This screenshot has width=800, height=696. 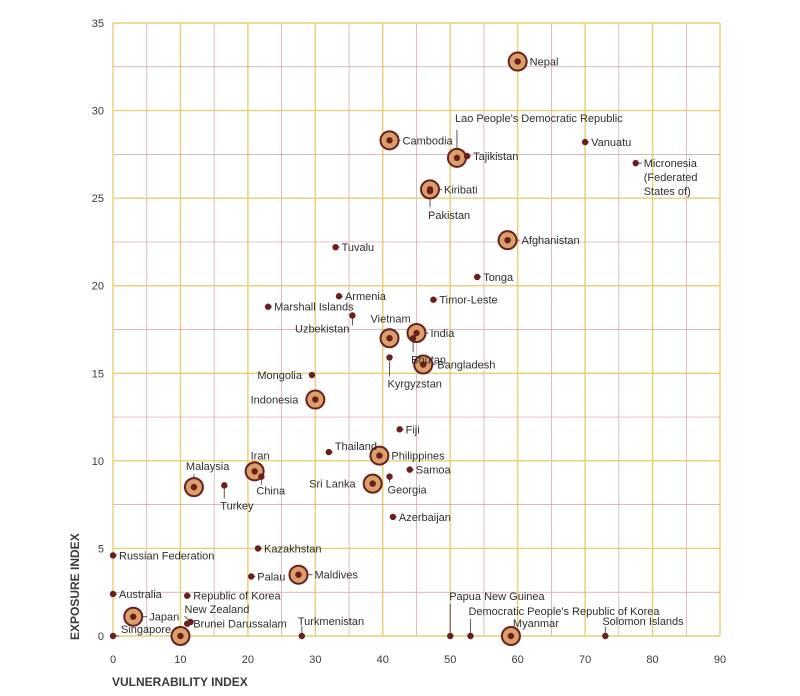 What do you see at coordinates (498, 278) in the screenshot?
I see `point-label: Tonga` at bounding box center [498, 278].